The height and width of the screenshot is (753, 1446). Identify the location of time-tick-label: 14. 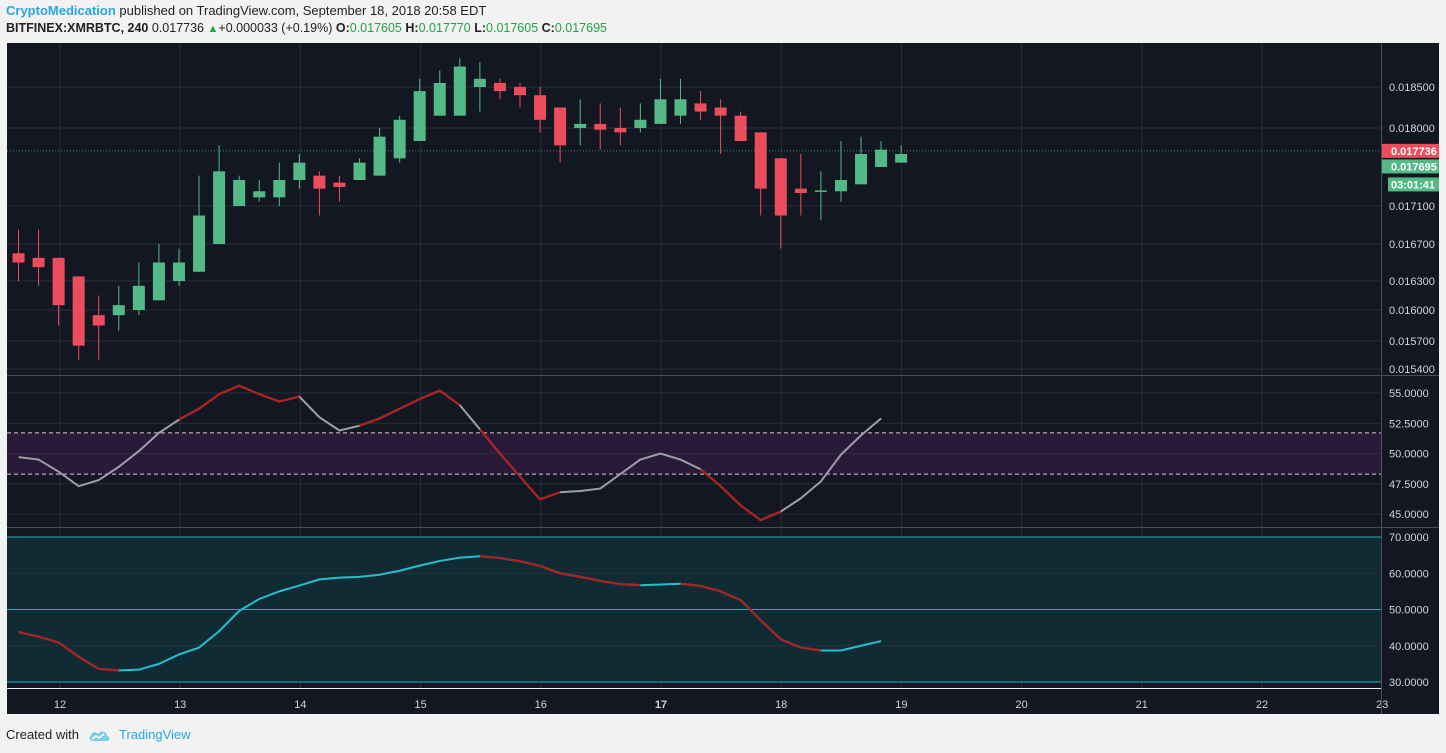
(300, 705).